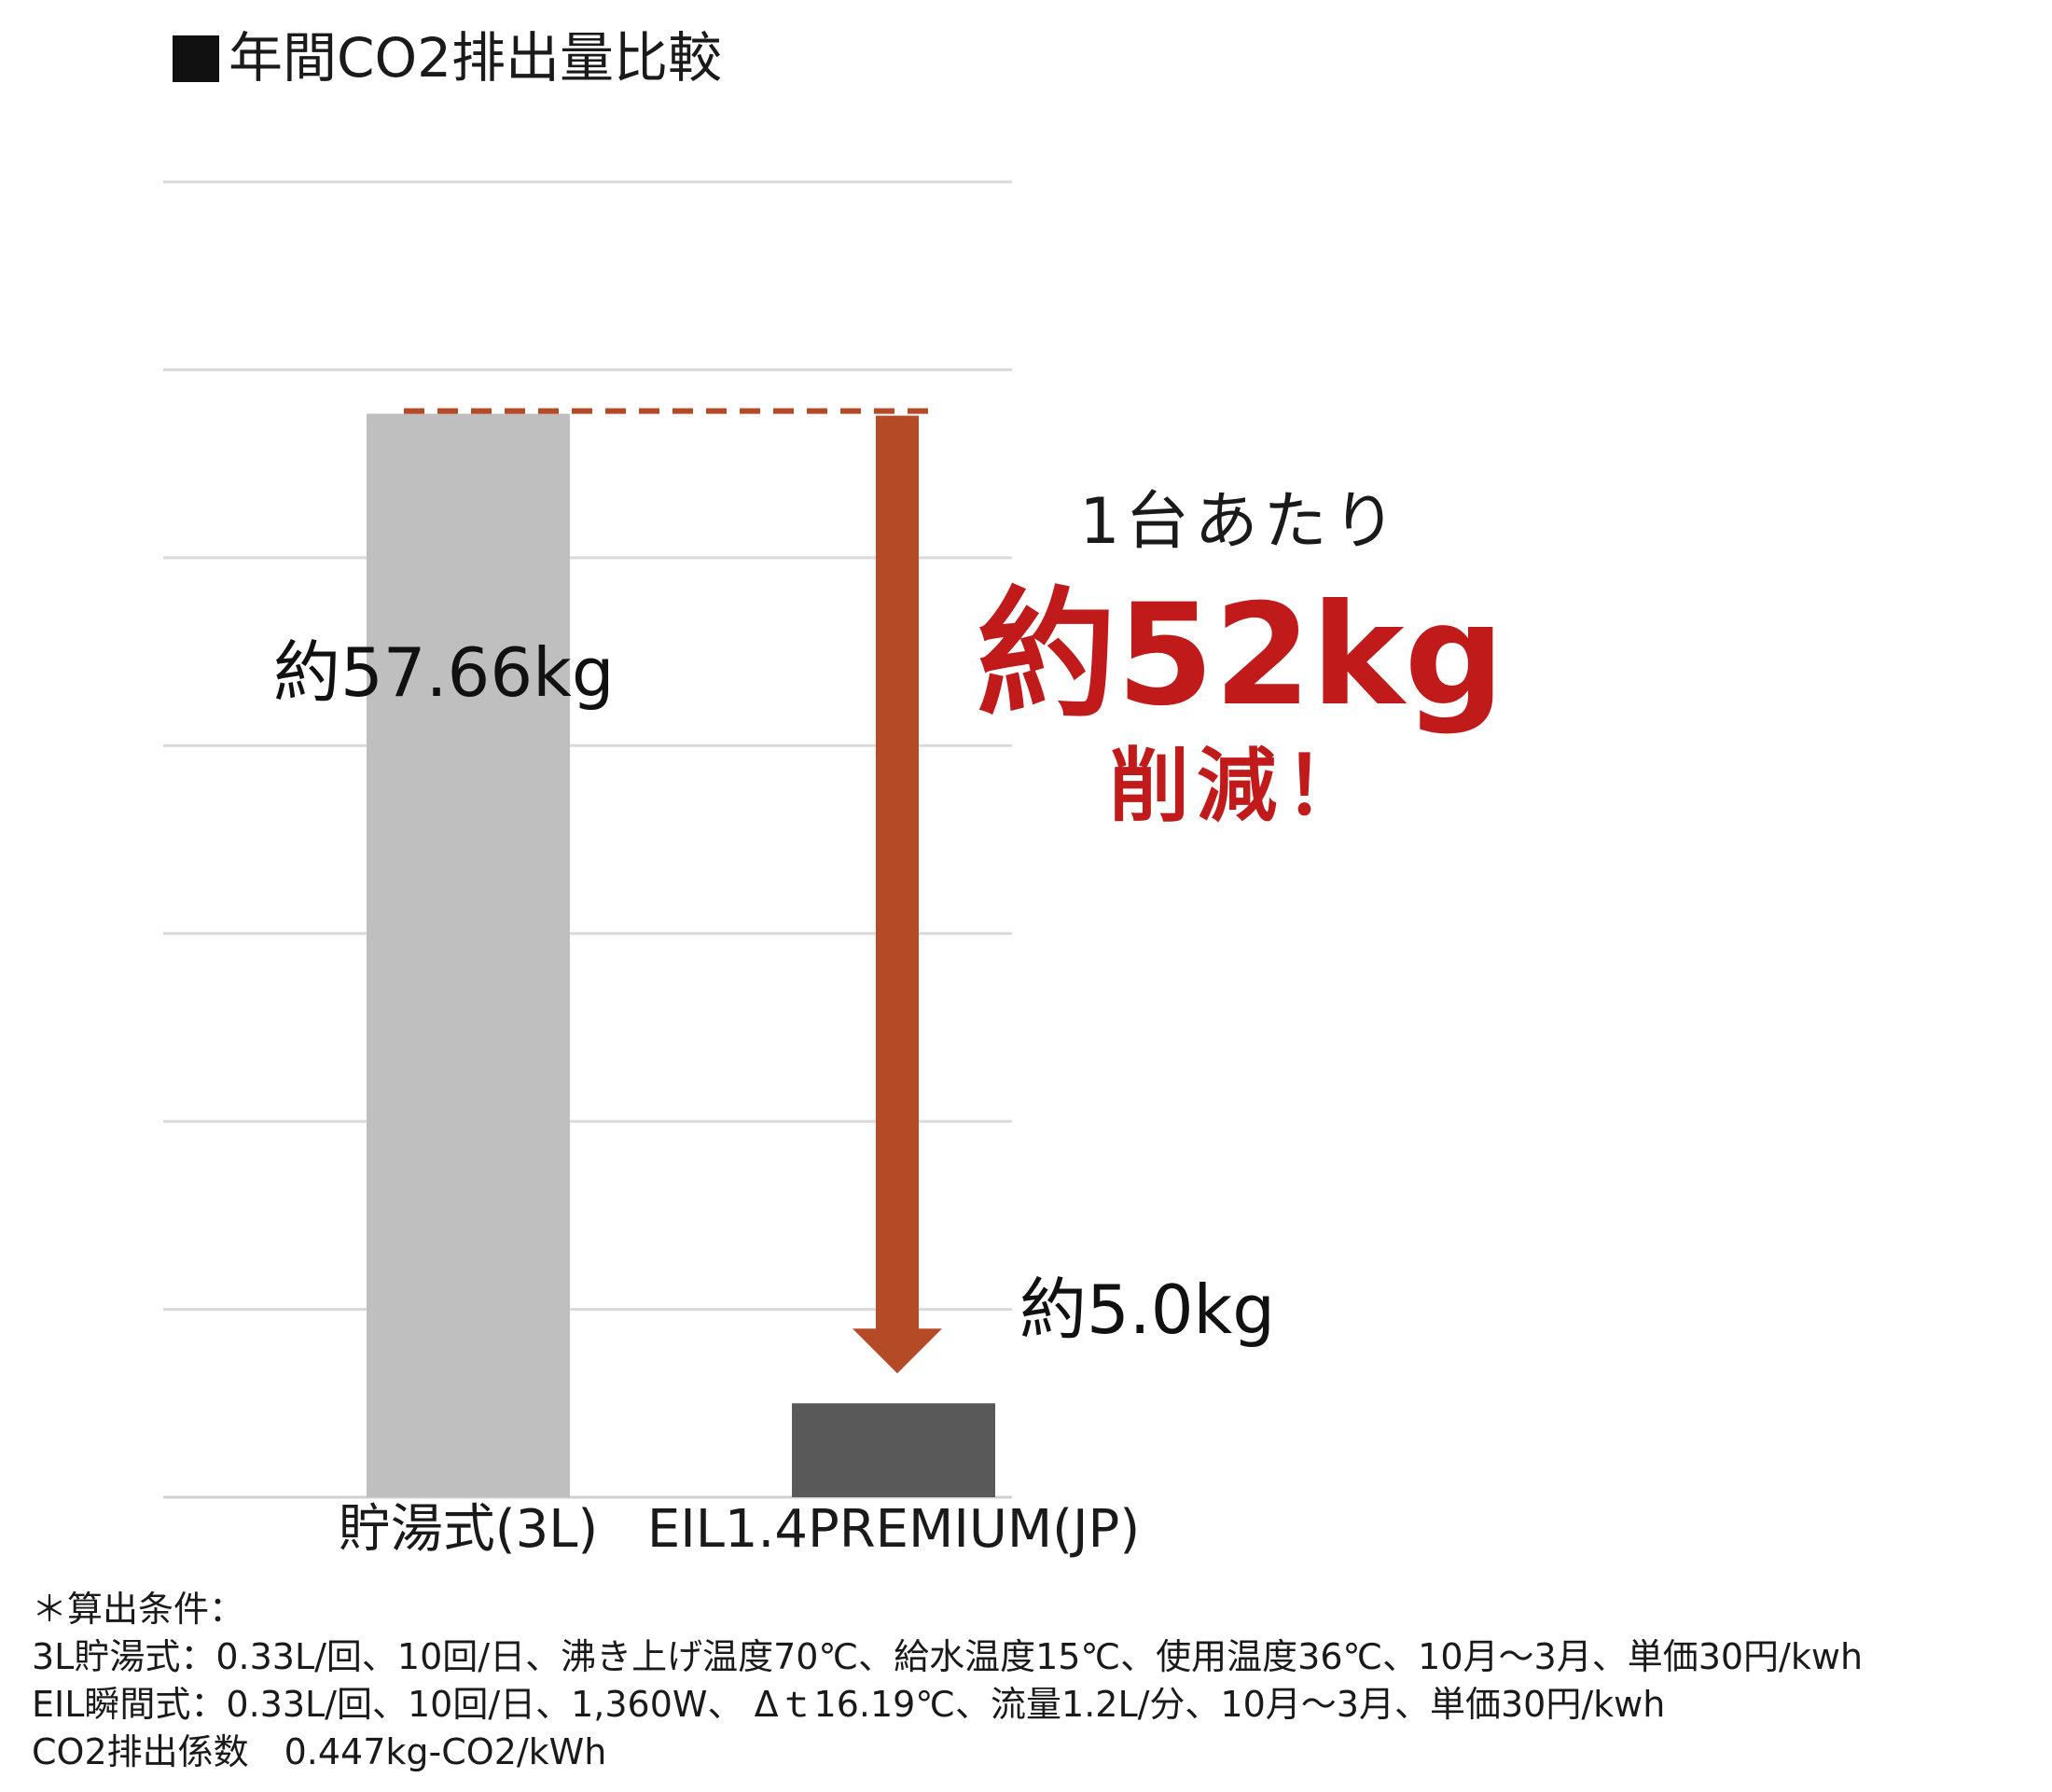  What do you see at coordinates (893, 1529) in the screenshot?
I see `x-tick-label-eil: EIL1.4PREMIUM(JP)` at bounding box center [893, 1529].